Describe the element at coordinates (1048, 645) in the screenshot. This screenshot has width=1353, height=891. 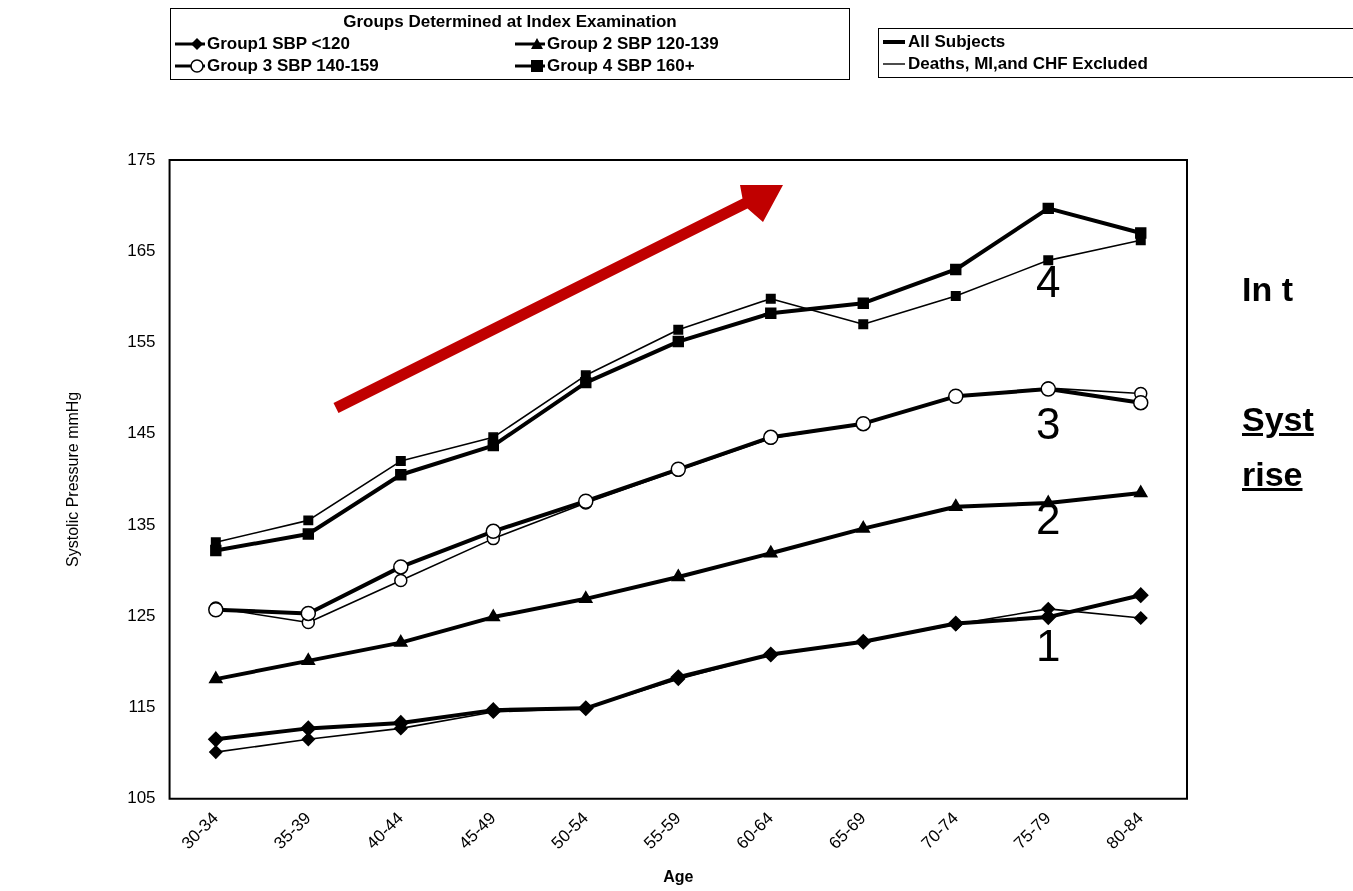
I see `annotation: 1` at that location.